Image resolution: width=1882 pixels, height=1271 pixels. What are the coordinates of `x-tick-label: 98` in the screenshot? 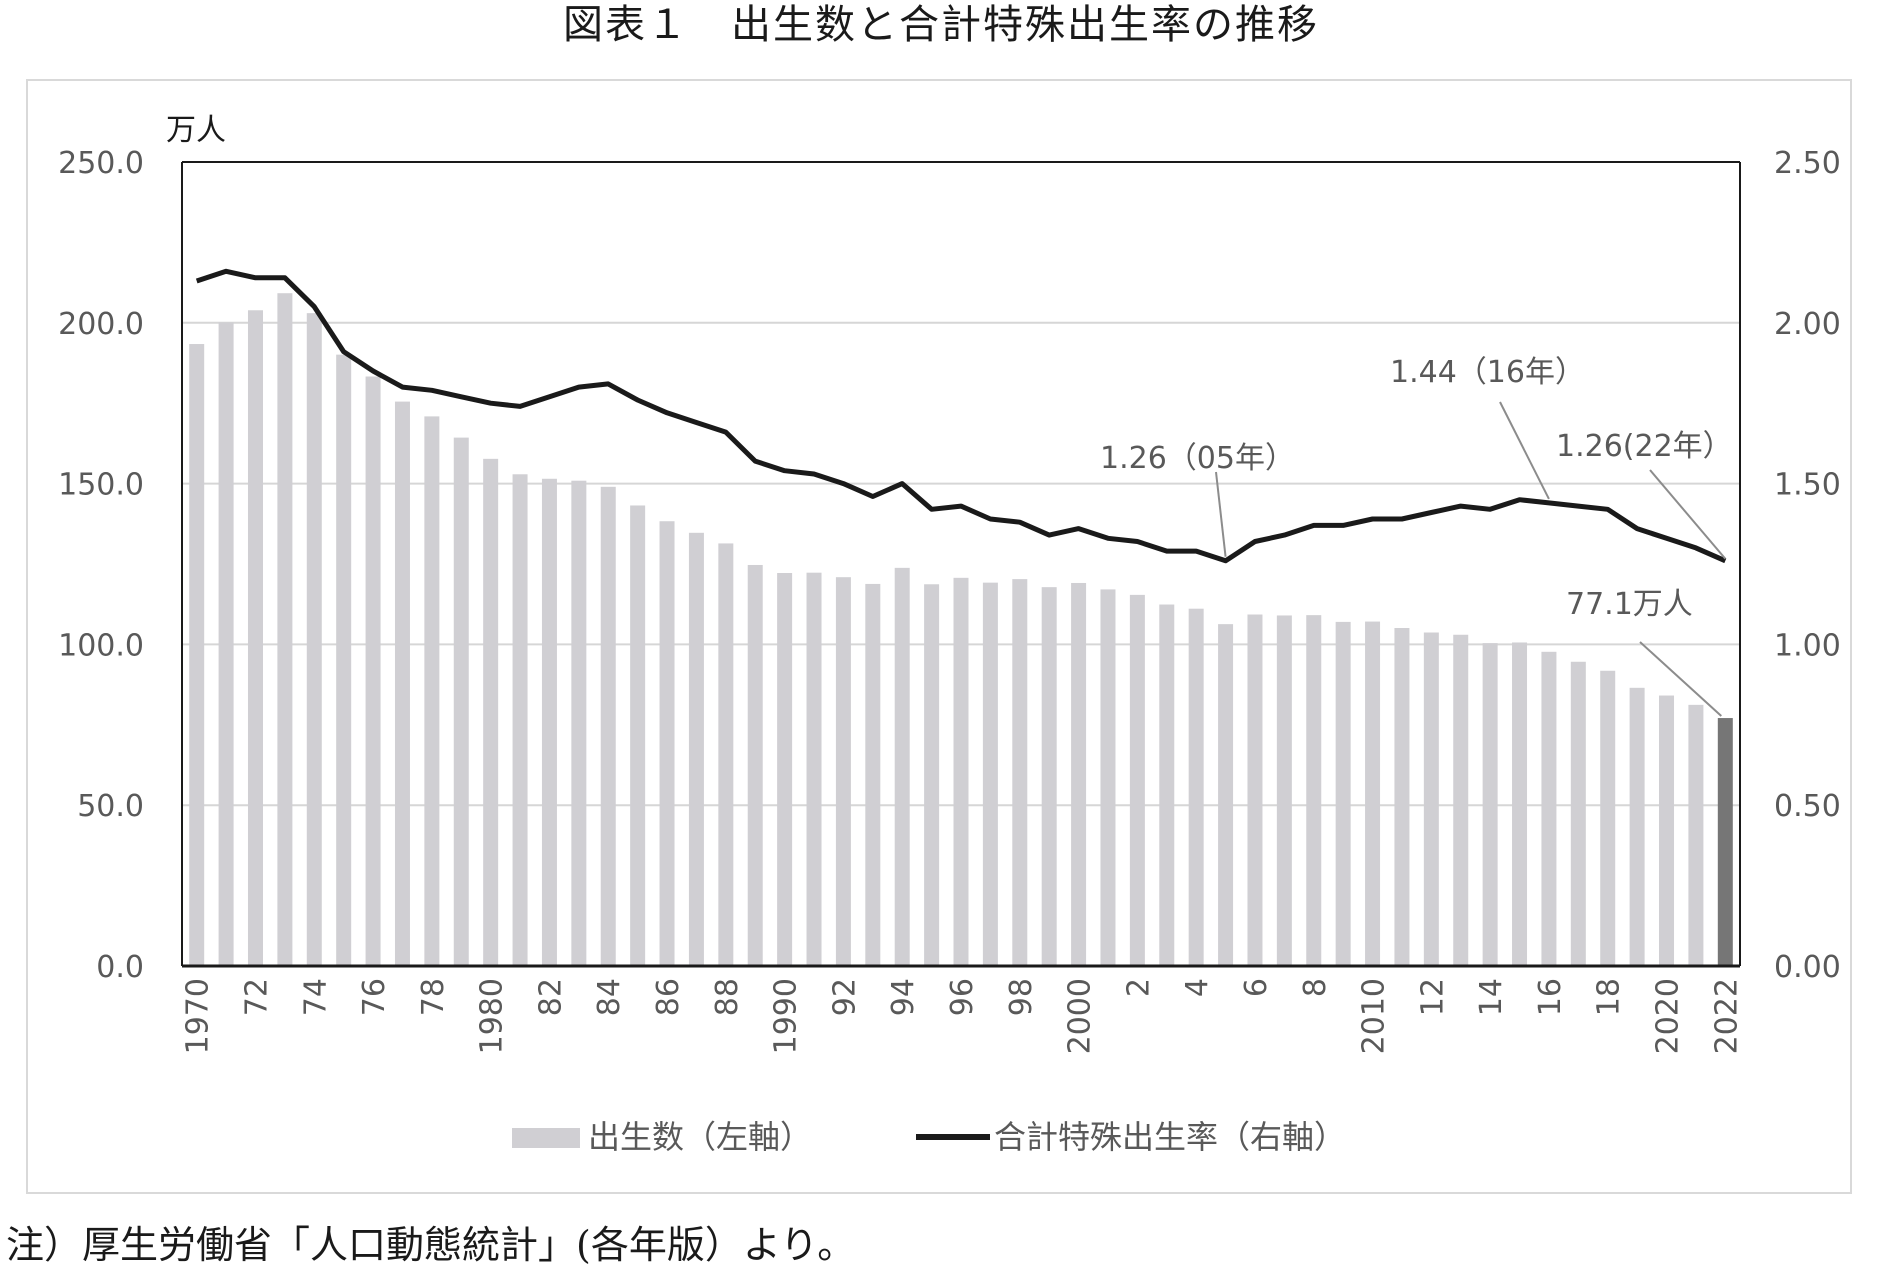 It's located at (1021, 997).